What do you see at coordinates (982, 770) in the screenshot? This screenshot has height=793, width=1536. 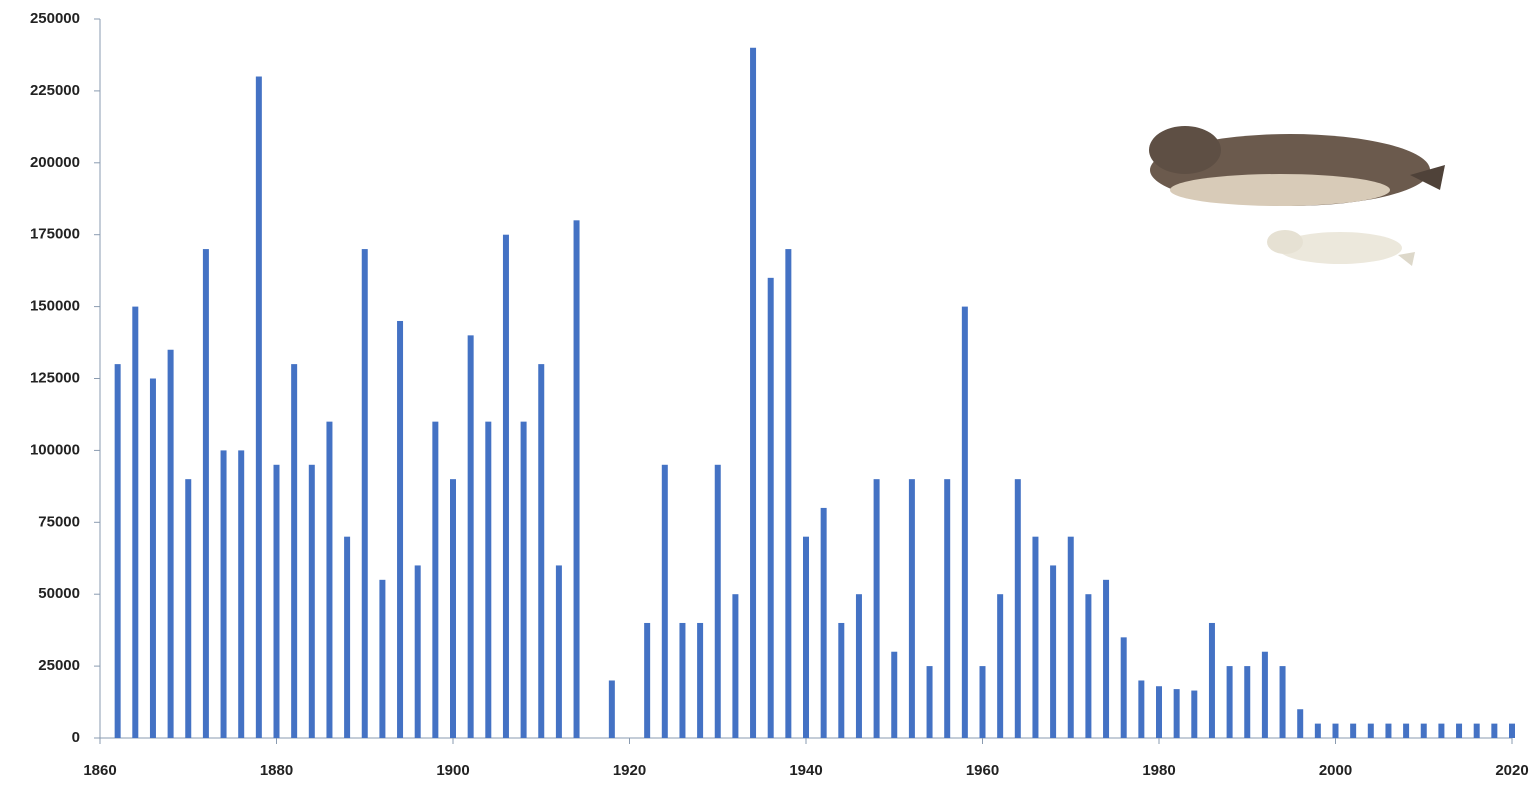 I see `x-tick-label: 1960` at bounding box center [982, 770].